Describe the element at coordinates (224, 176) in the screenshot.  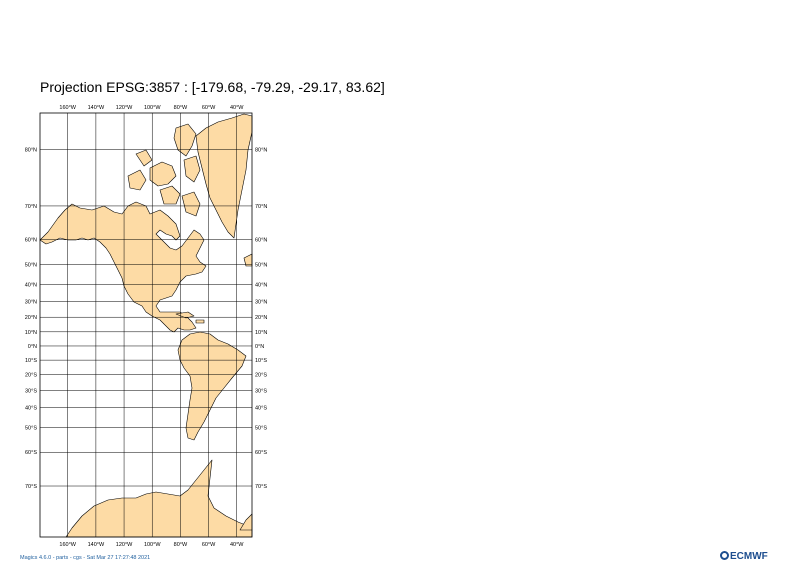
I see `greenland` at that location.